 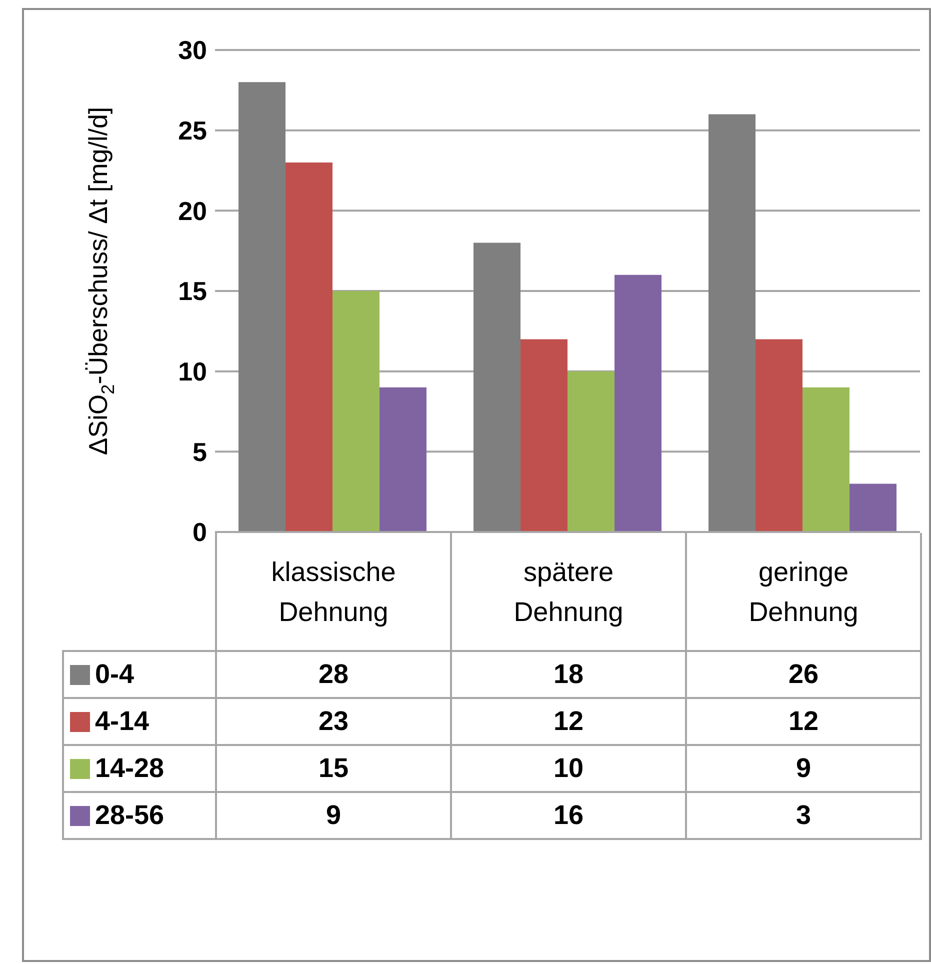 What do you see at coordinates (803, 592) in the screenshot?
I see `x-tick-label: geringe Dehnung` at bounding box center [803, 592].